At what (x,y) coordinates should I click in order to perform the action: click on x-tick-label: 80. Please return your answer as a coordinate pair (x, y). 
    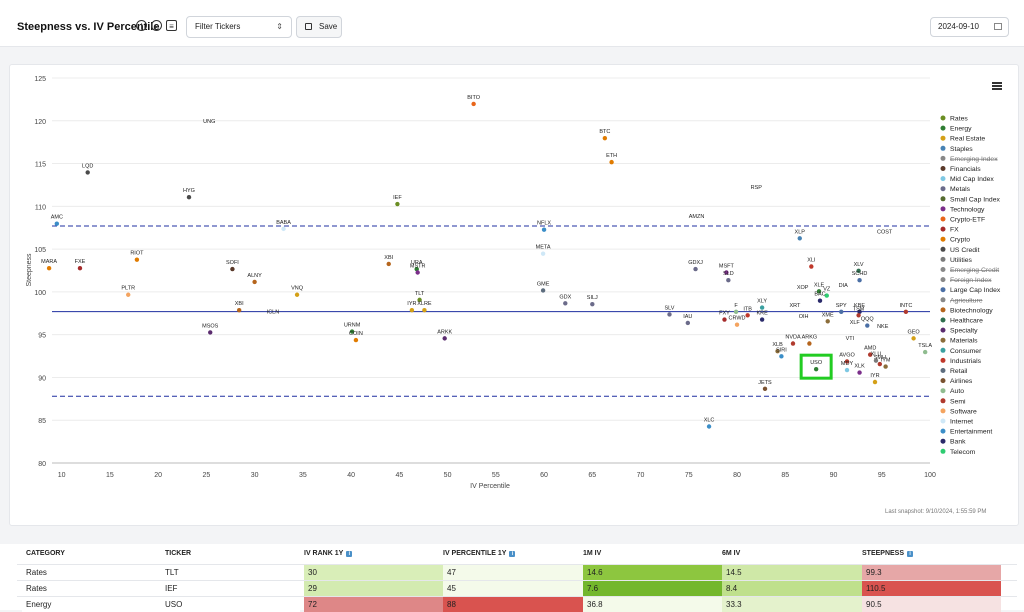
    Looking at the image, I should click on (737, 475).